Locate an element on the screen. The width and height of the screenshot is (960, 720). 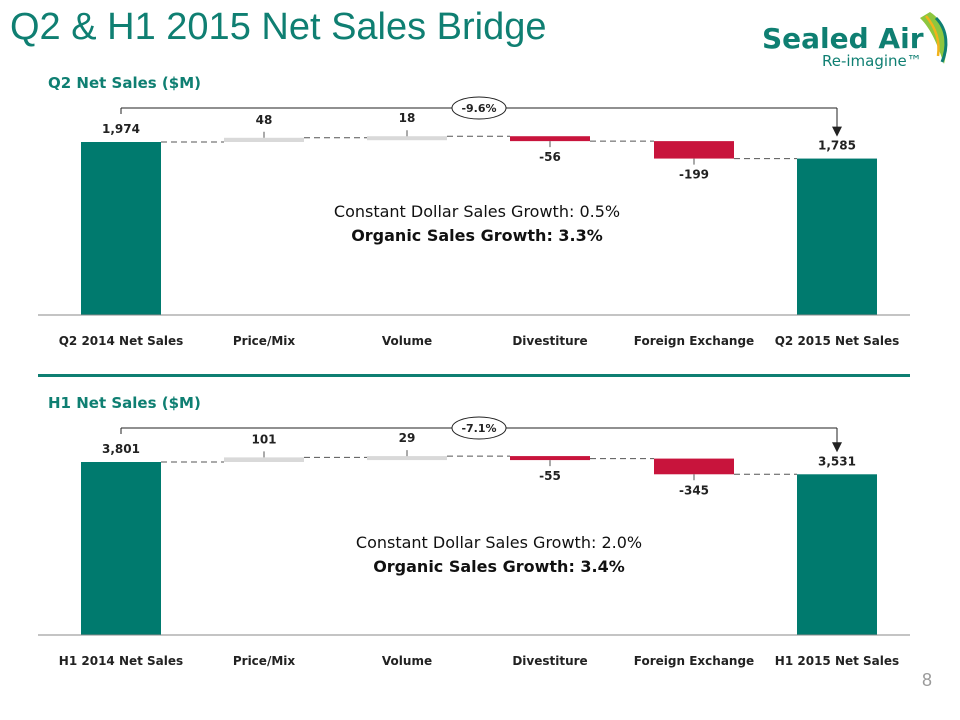
annotation-line-1: Constant Dollar Sales Growth: 0.5% is located at coordinates (477, 211).